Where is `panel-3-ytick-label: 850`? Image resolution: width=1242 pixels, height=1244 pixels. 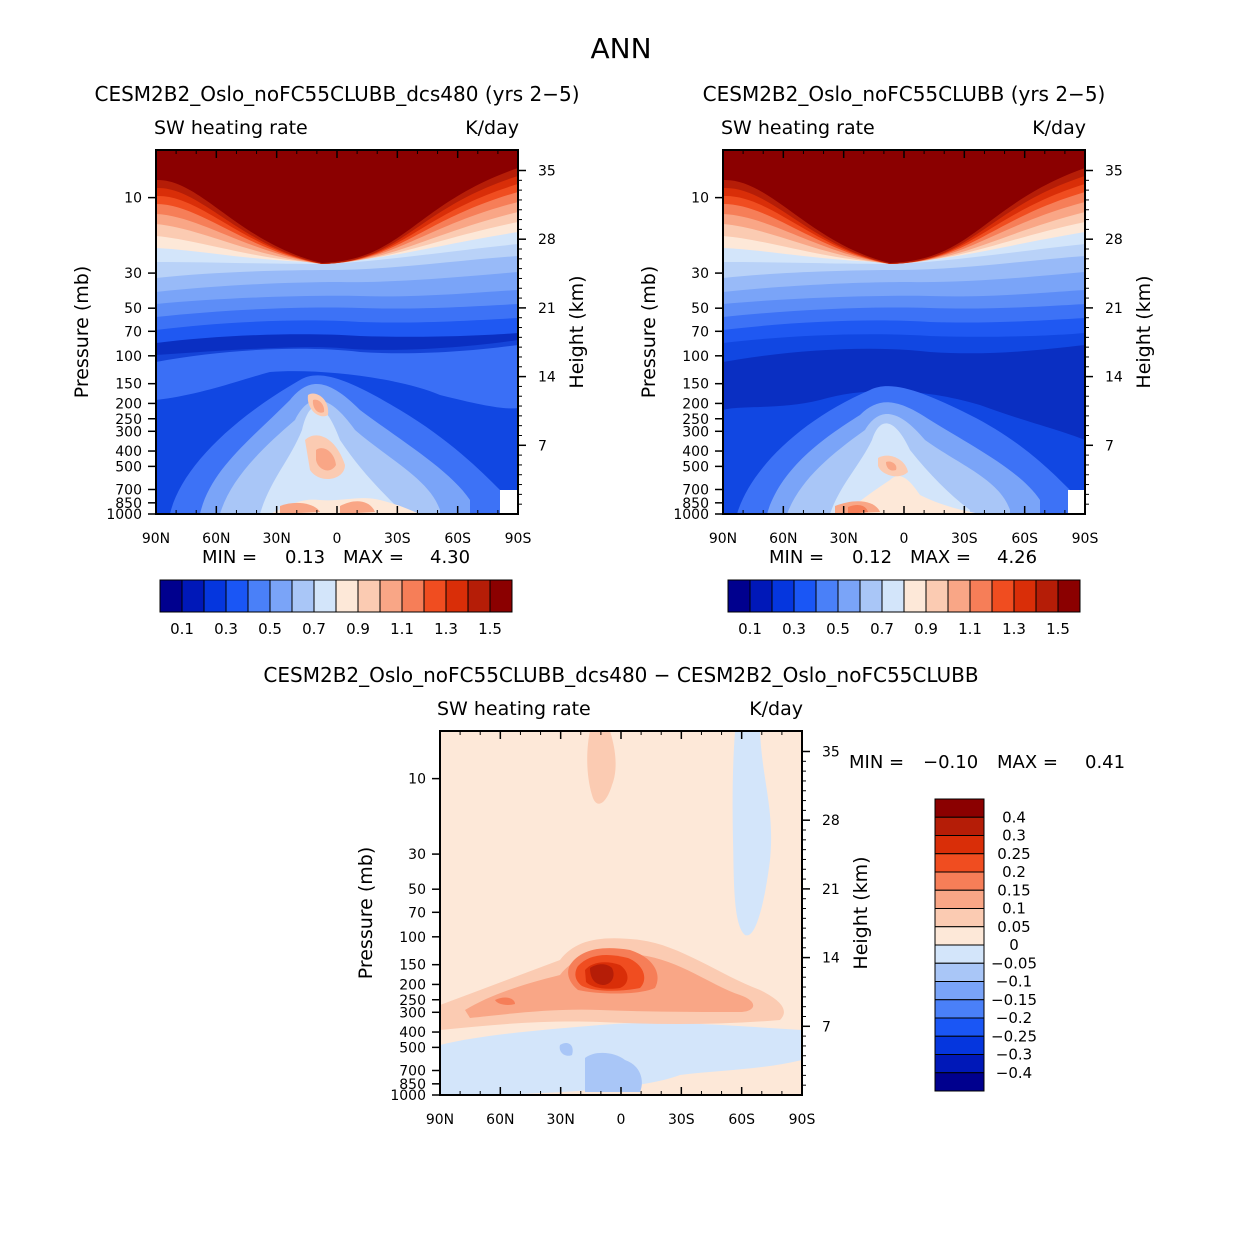
panel-3-ytick-label: 850 is located at coordinates (412, 1085).